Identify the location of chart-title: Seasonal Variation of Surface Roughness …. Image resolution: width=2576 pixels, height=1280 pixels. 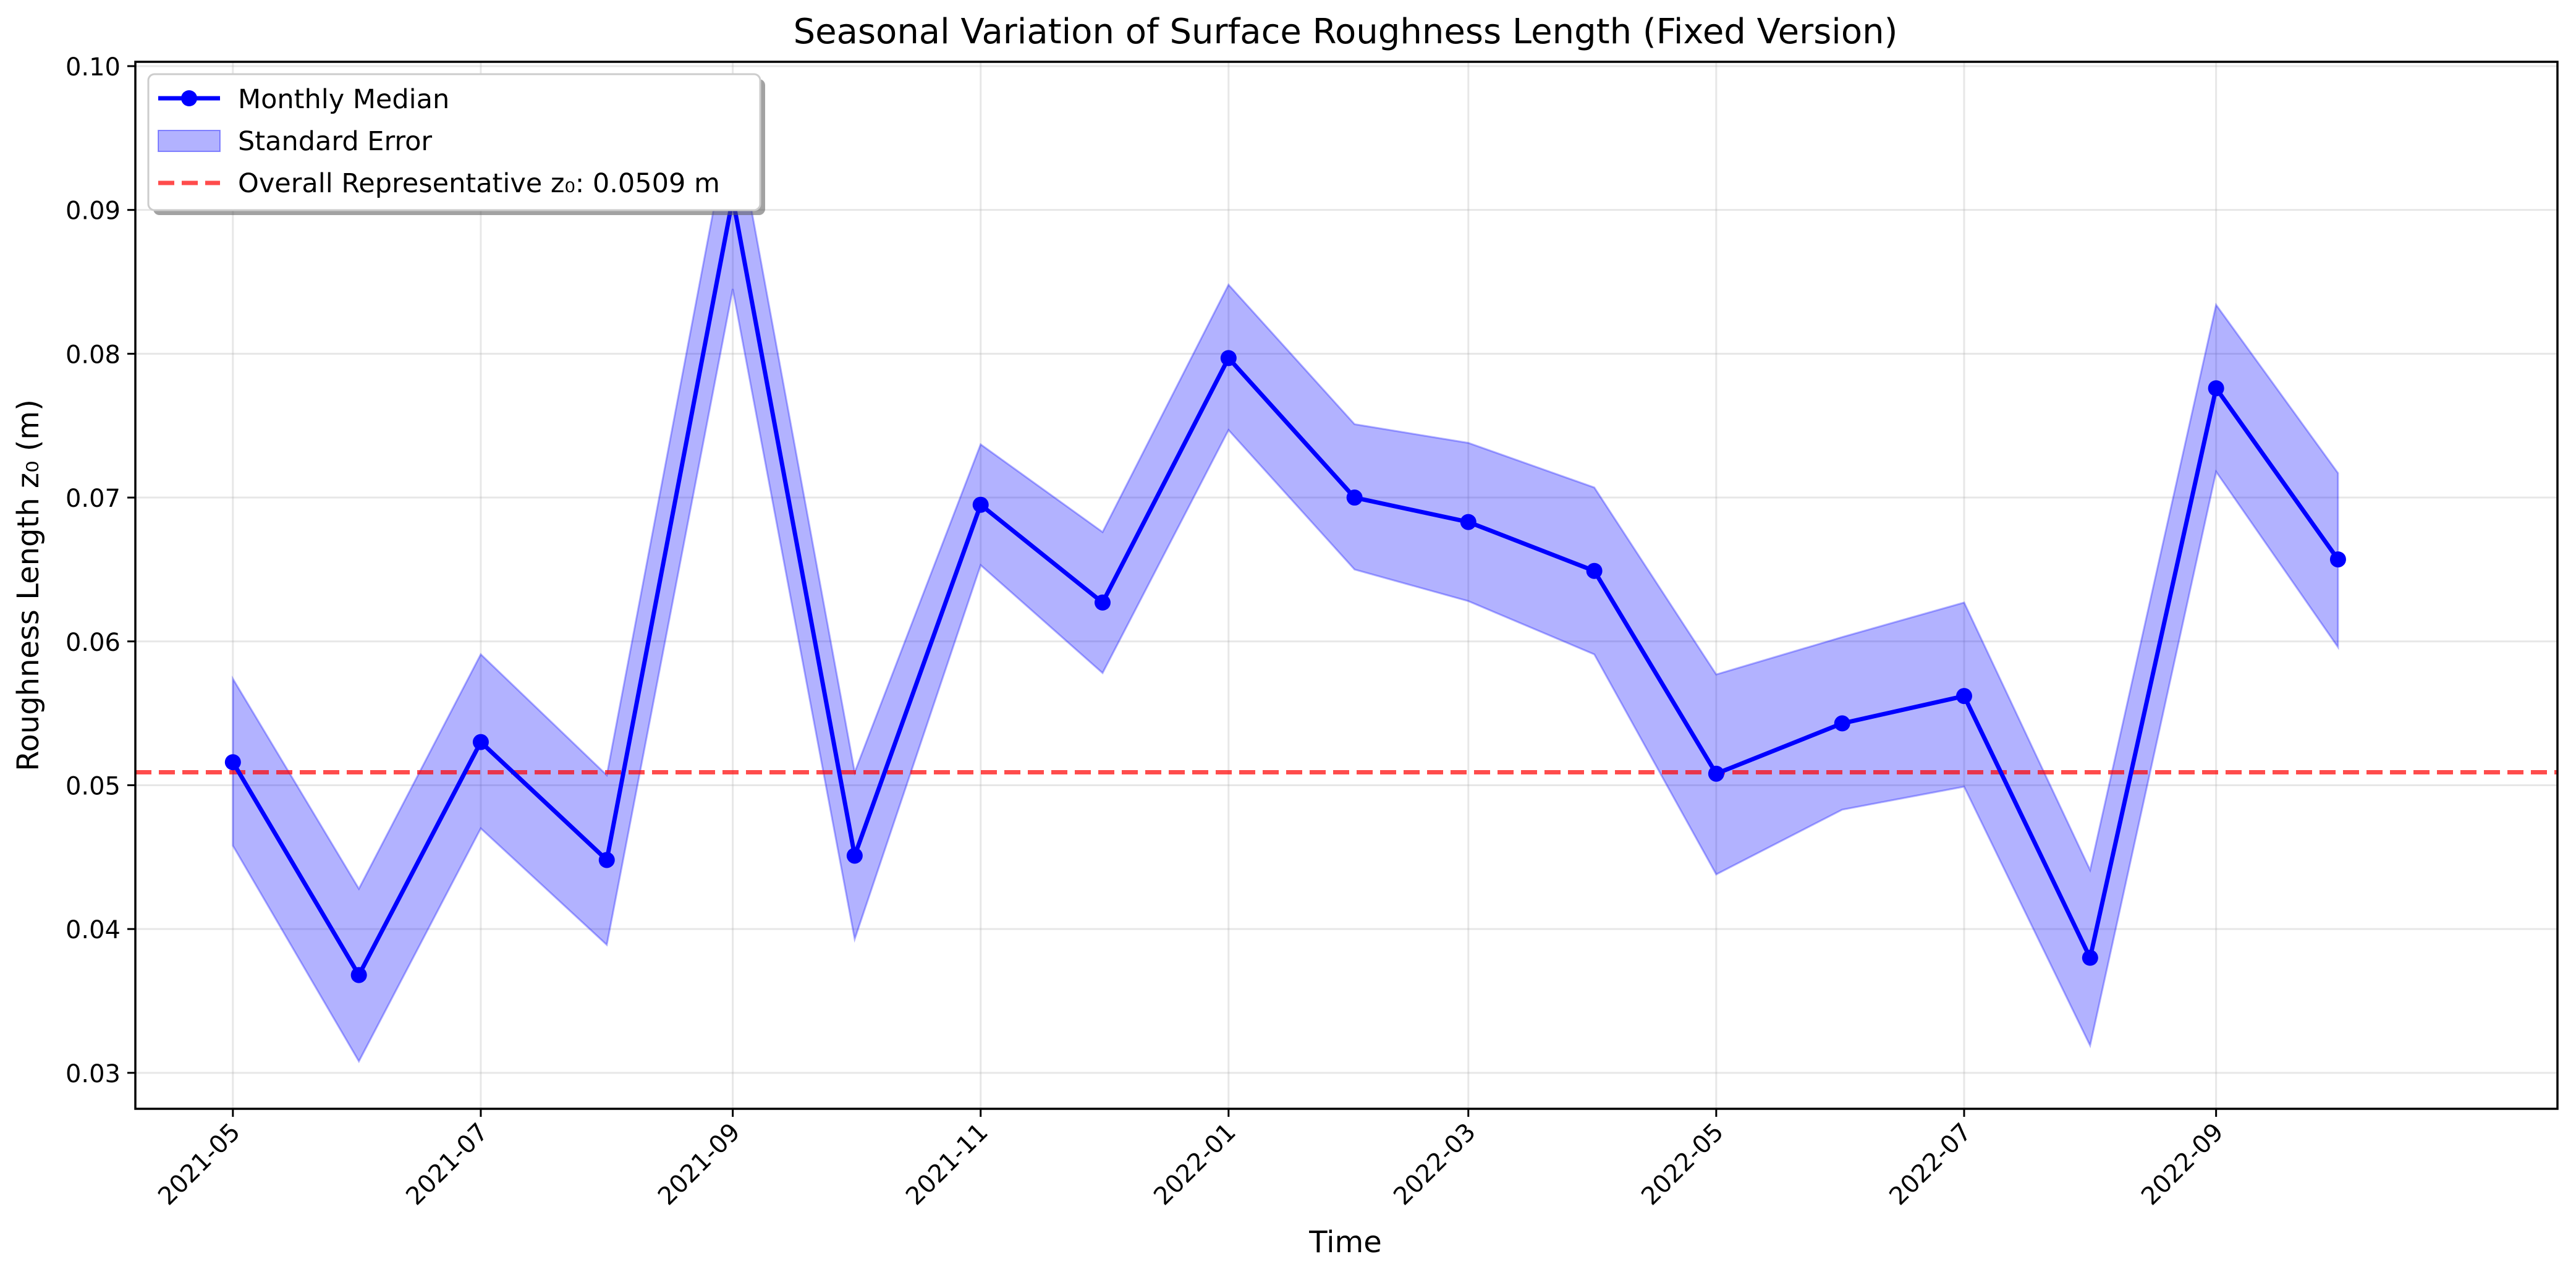
(1346, 32).